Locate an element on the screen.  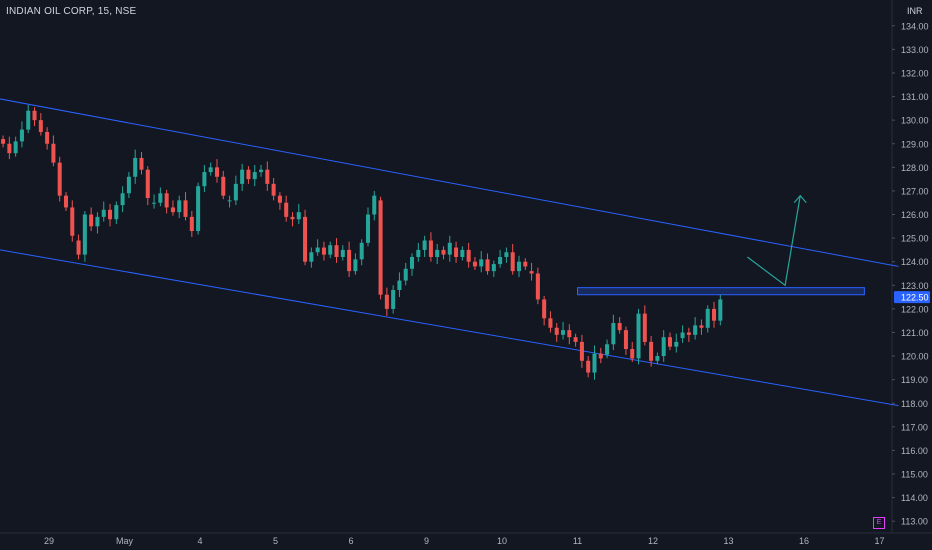
x-tick-label: 16 is located at coordinates (804, 541).